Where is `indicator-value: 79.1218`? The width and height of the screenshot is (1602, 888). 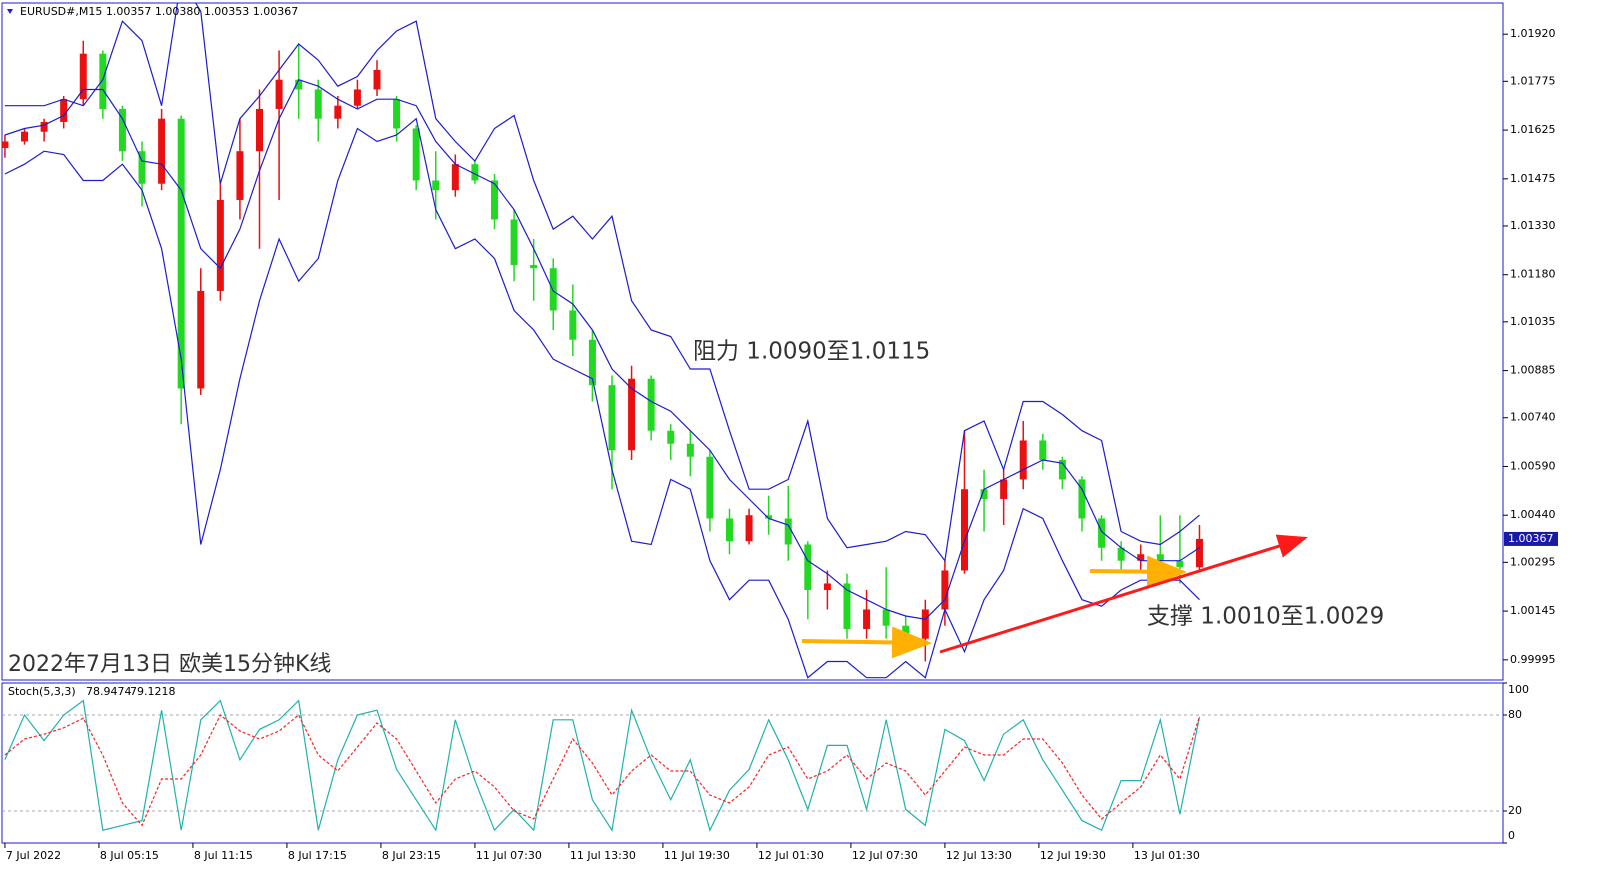
indicator-value: 79.1218 is located at coordinates (153, 691).